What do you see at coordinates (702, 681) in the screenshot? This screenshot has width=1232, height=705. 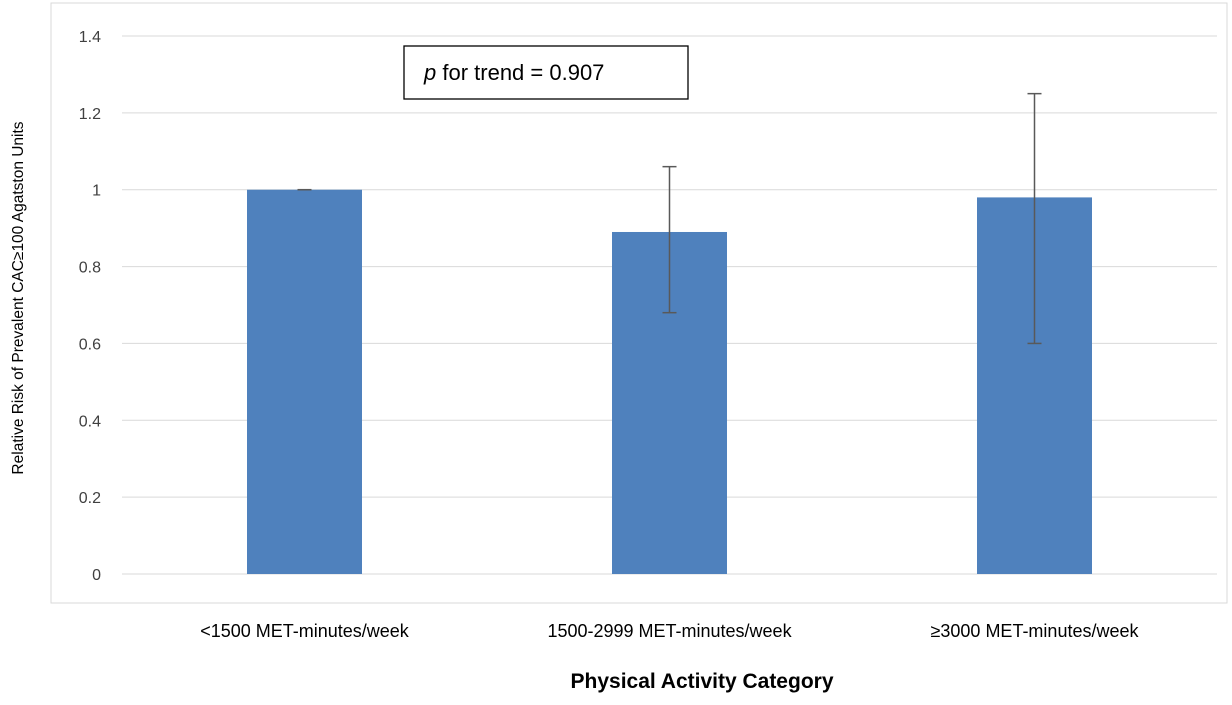 I see `x-axis-label: Physical Activity Category` at bounding box center [702, 681].